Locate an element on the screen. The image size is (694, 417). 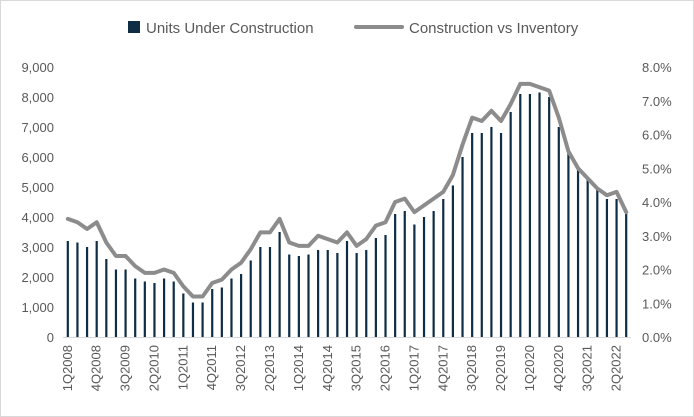
bar-2Q2011 is located at coordinates (193, 319).